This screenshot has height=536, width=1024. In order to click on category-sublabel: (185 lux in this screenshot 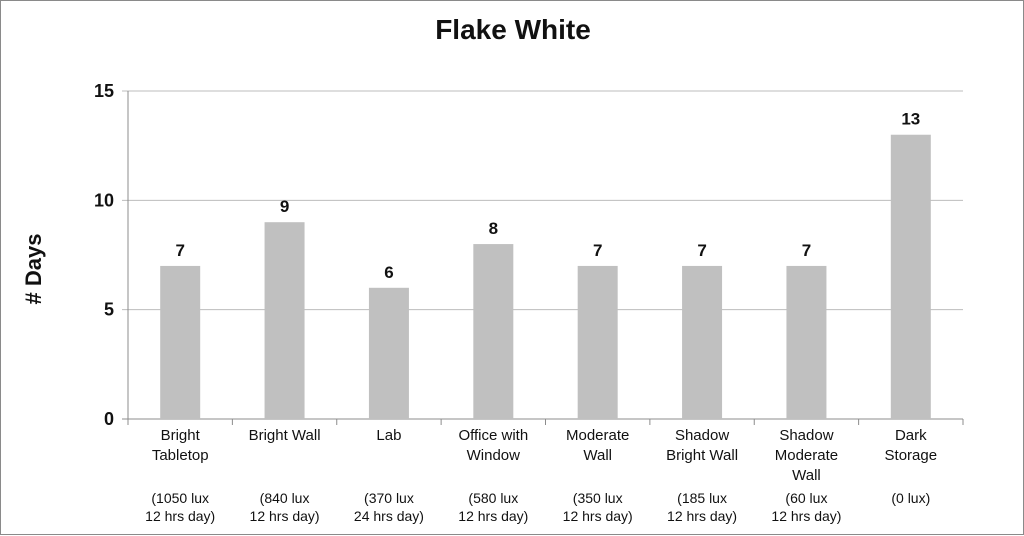, I will do `click(702, 498)`.